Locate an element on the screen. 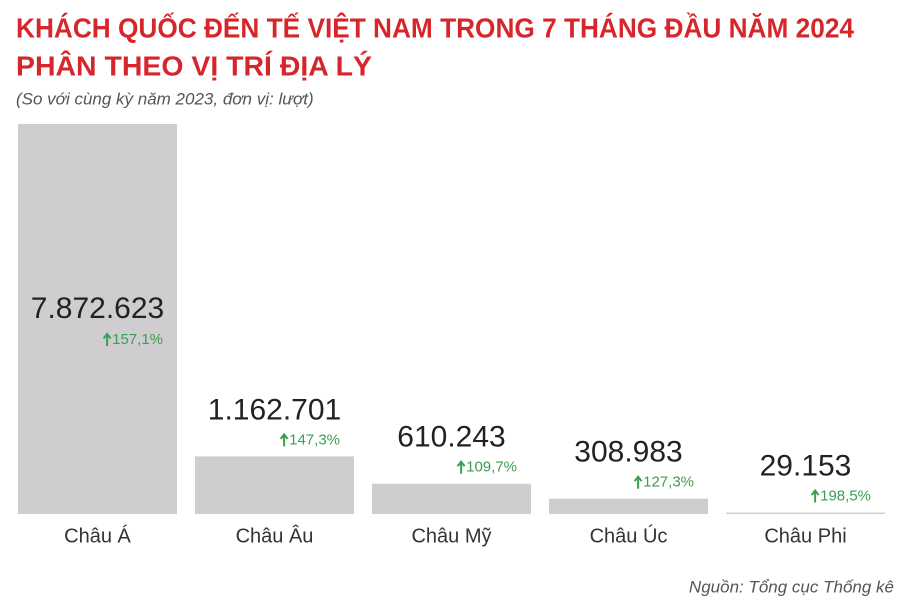 Image resolution: width=900 pixels, height=604 pixels. value-label: 1.162.701 is located at coordinates (274, 409).